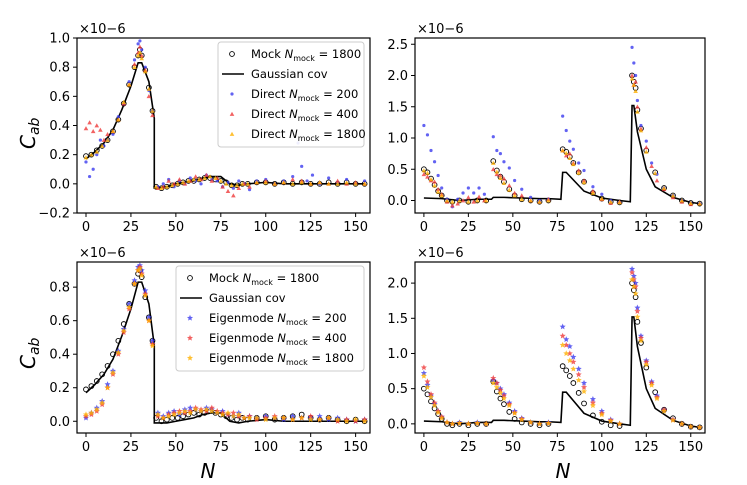 Image resolution: width=747 pixels, height=485 pixels. Describe the element at coordinates (278, 339) in the screenshot. I see `legend-label: Eigenmode Nmock = 400` at that location.